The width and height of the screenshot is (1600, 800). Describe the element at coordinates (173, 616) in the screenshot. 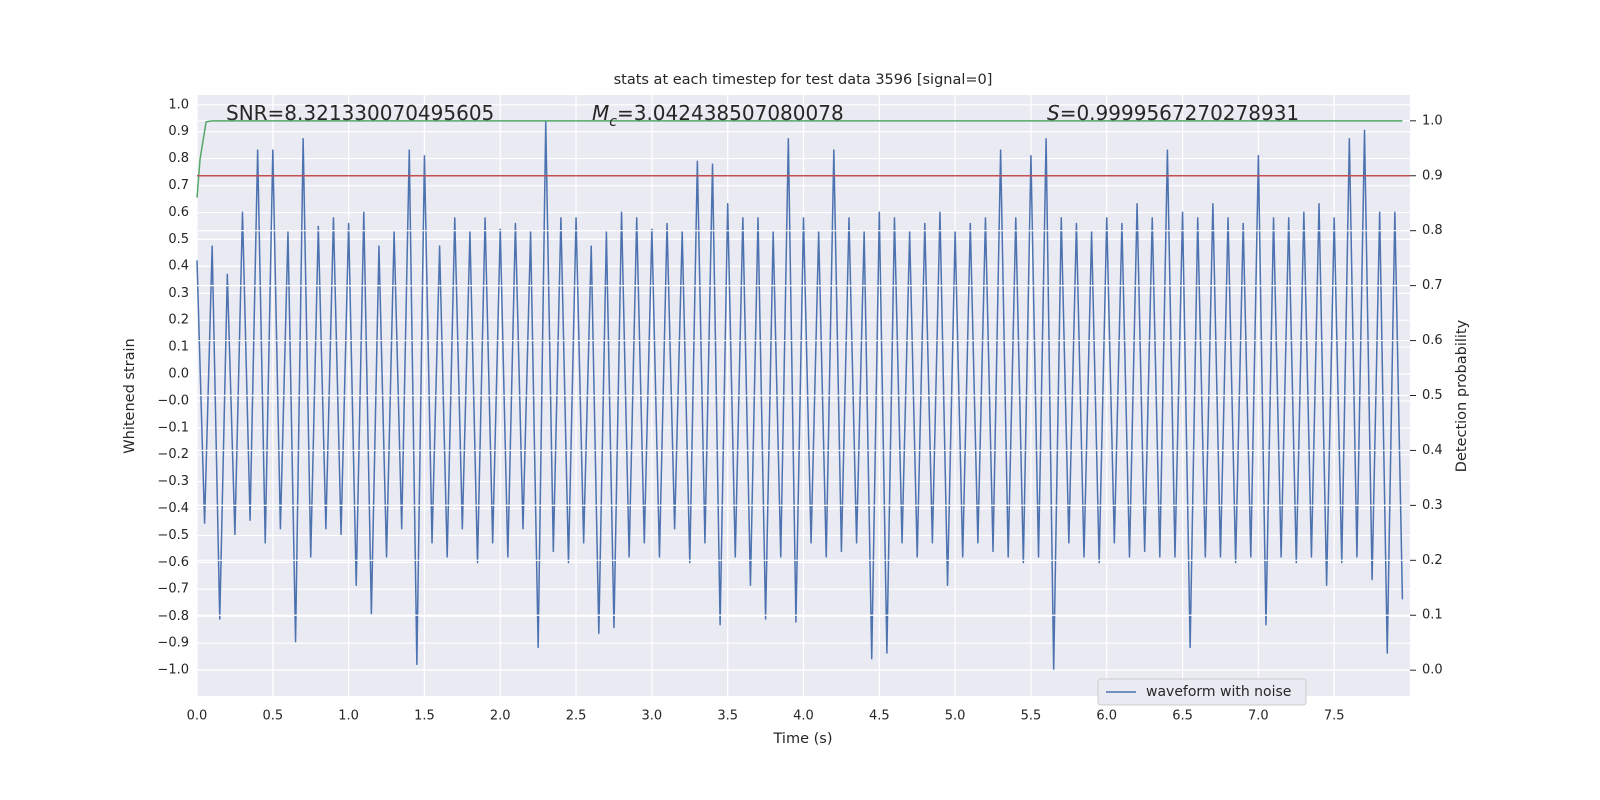

I see `y-tick-label: −0.8` at that location.